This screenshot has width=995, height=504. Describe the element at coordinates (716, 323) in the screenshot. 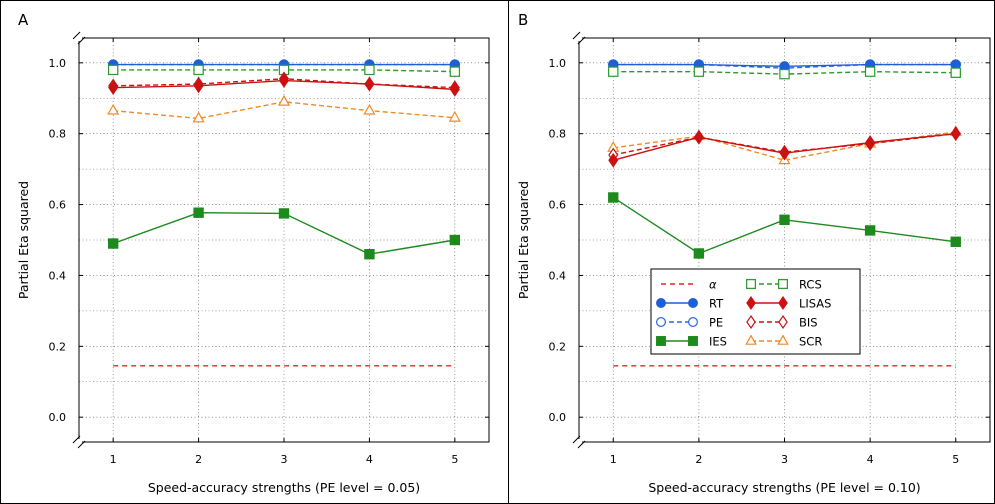

I see `legend-label-pe: PE` at that location.